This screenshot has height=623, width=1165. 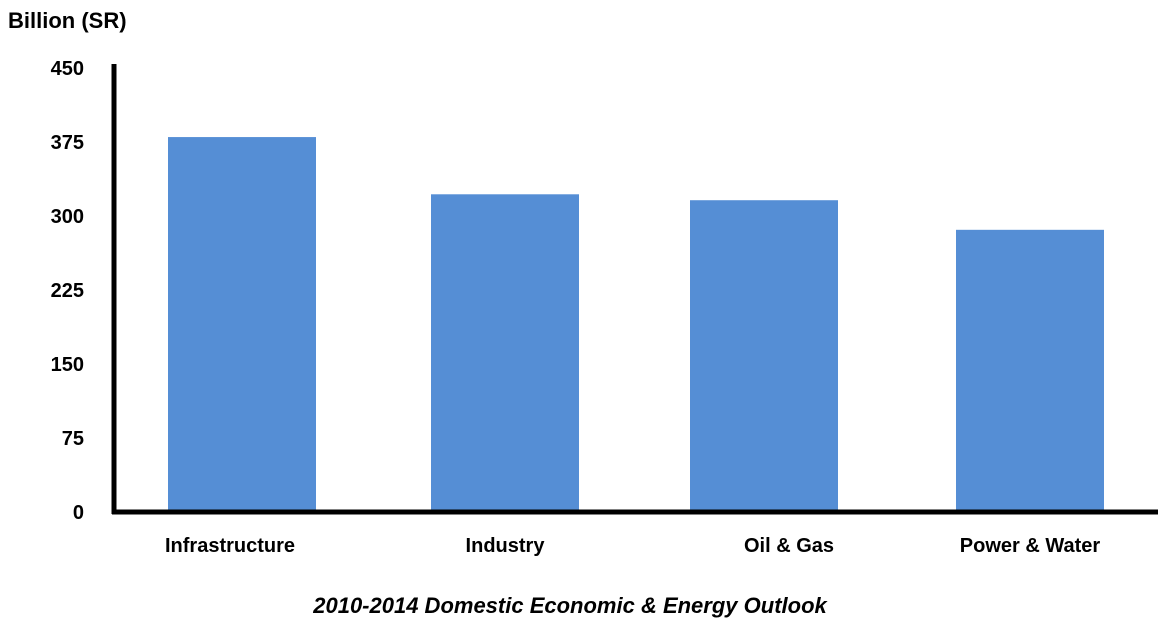 I want to click on y-tick-label: 375, so click(x=67, y=143).